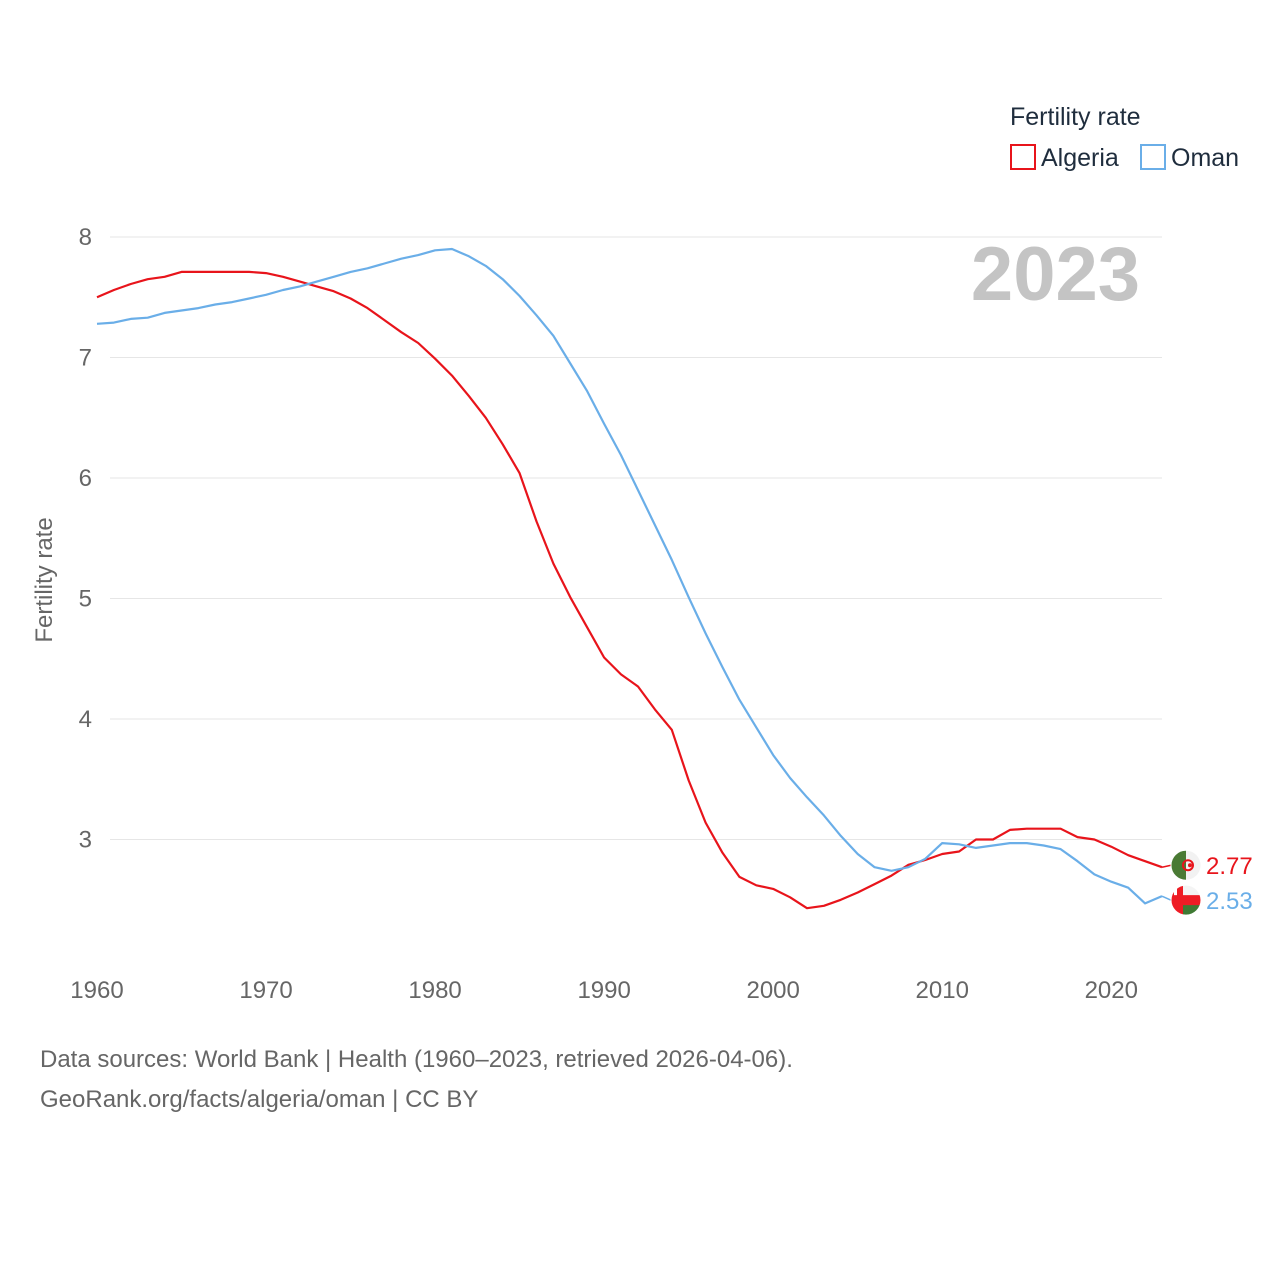  Describe the element at coordinates (1205, 158) in the screenshot. I see `legend-label: Oman` at that location.